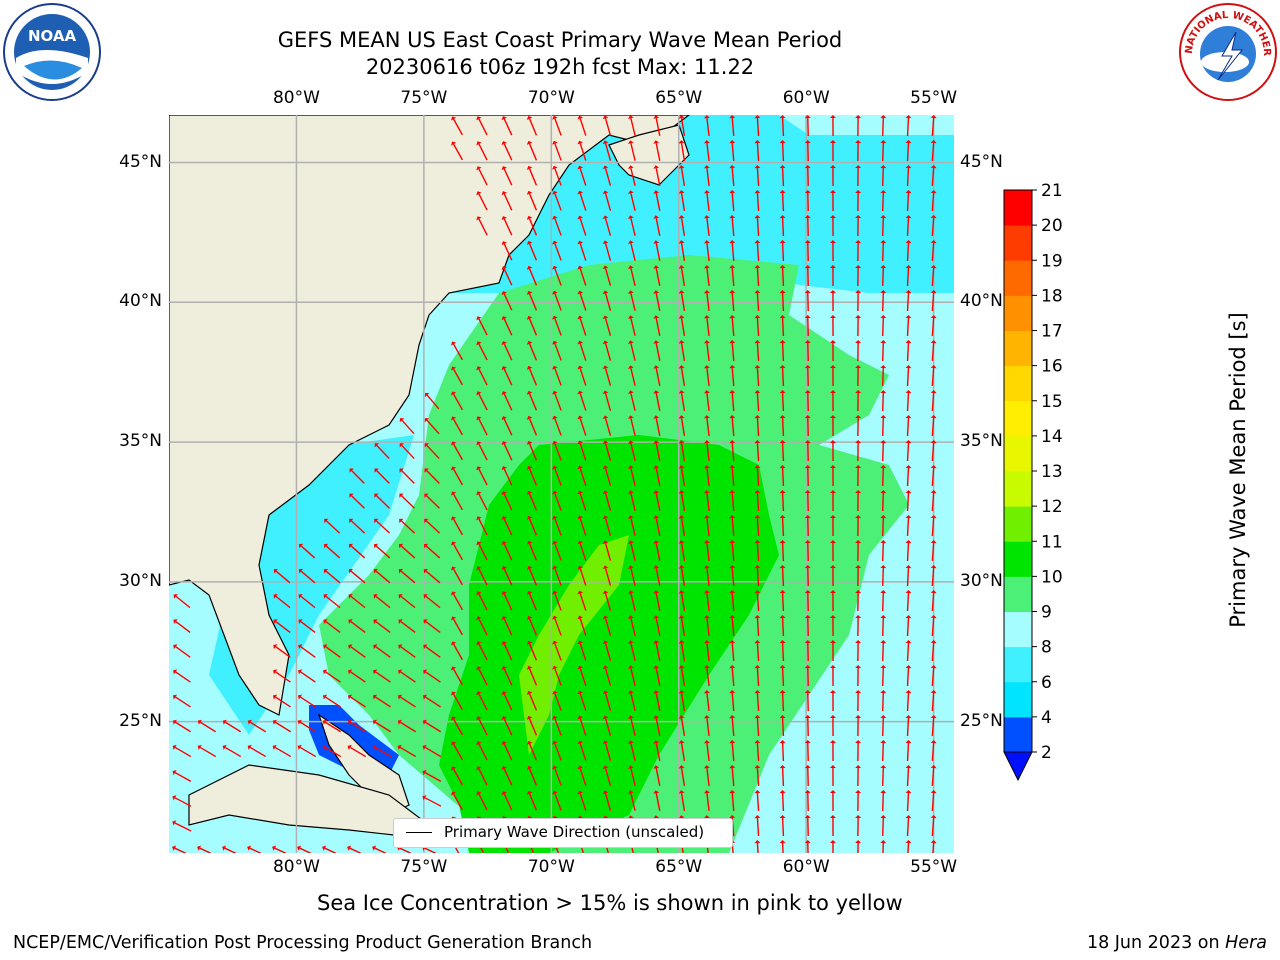 Image resolution: width=1280 pixels, height=960 pixels. What do you see at coordinates (1052, 437) in the screenshot?
I see `colorbar-tick-label: 14` at bounding box center [1052, 437].